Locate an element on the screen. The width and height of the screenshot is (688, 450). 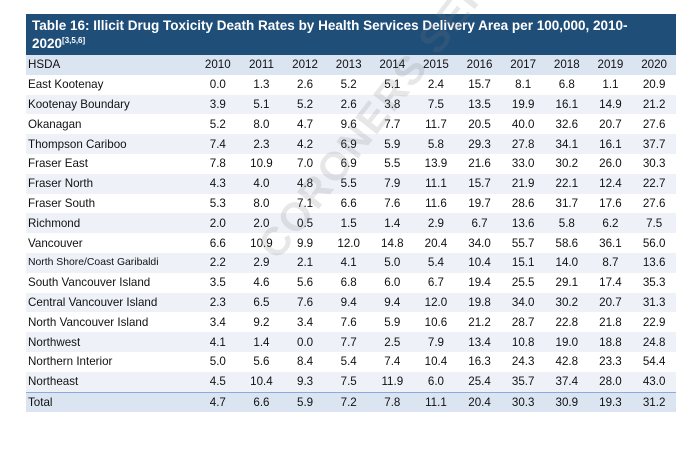
rate-cell: 37.7 is located at coordinates (654, 144).